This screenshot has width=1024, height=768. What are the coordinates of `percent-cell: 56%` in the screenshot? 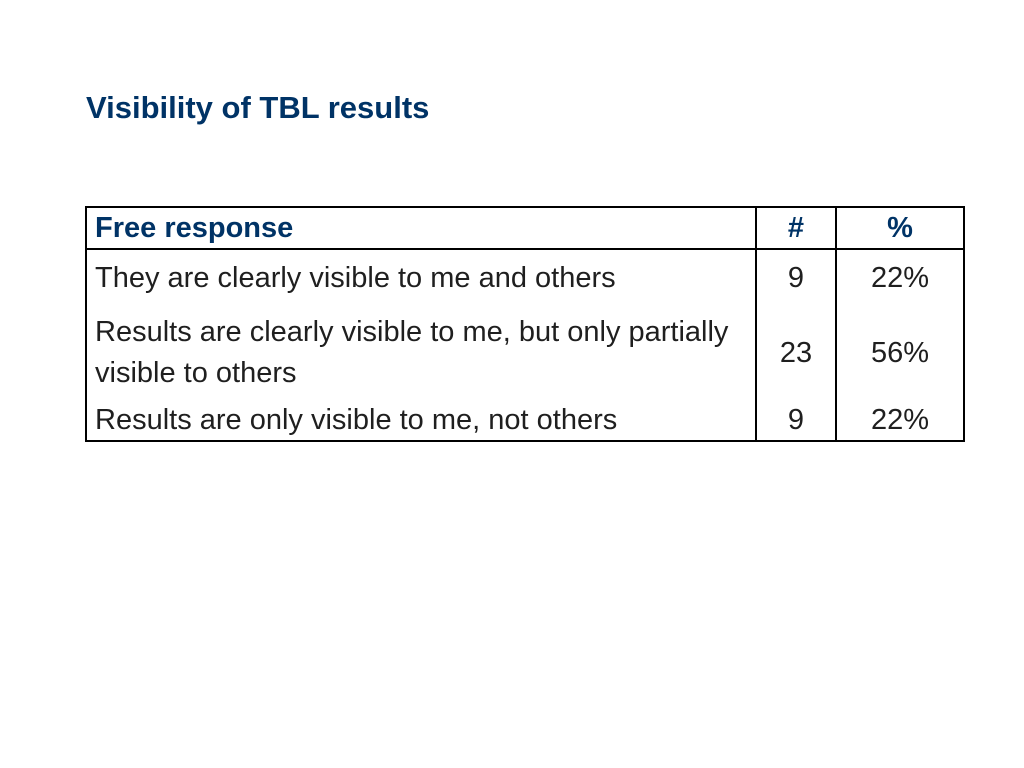 It's located at (900, 353).